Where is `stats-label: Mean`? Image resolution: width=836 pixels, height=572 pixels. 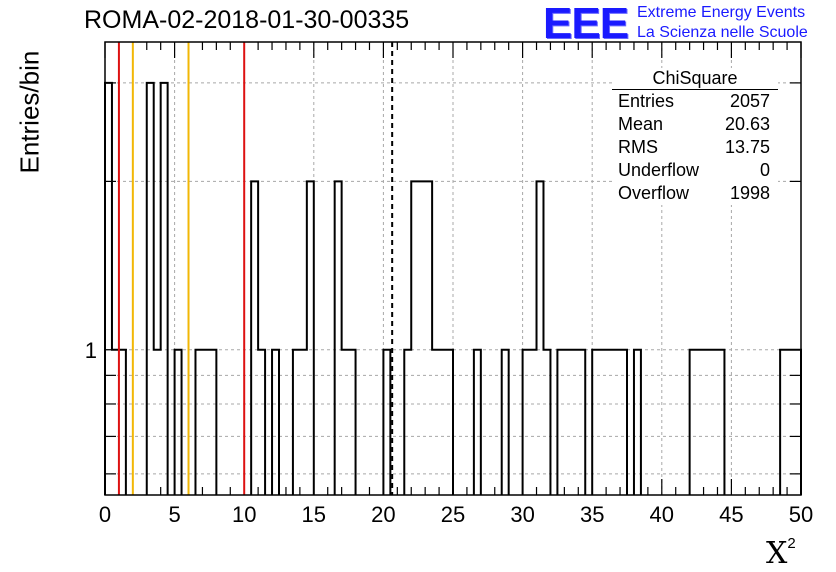 stats-label: Mean is located at coordinates (641, 124).